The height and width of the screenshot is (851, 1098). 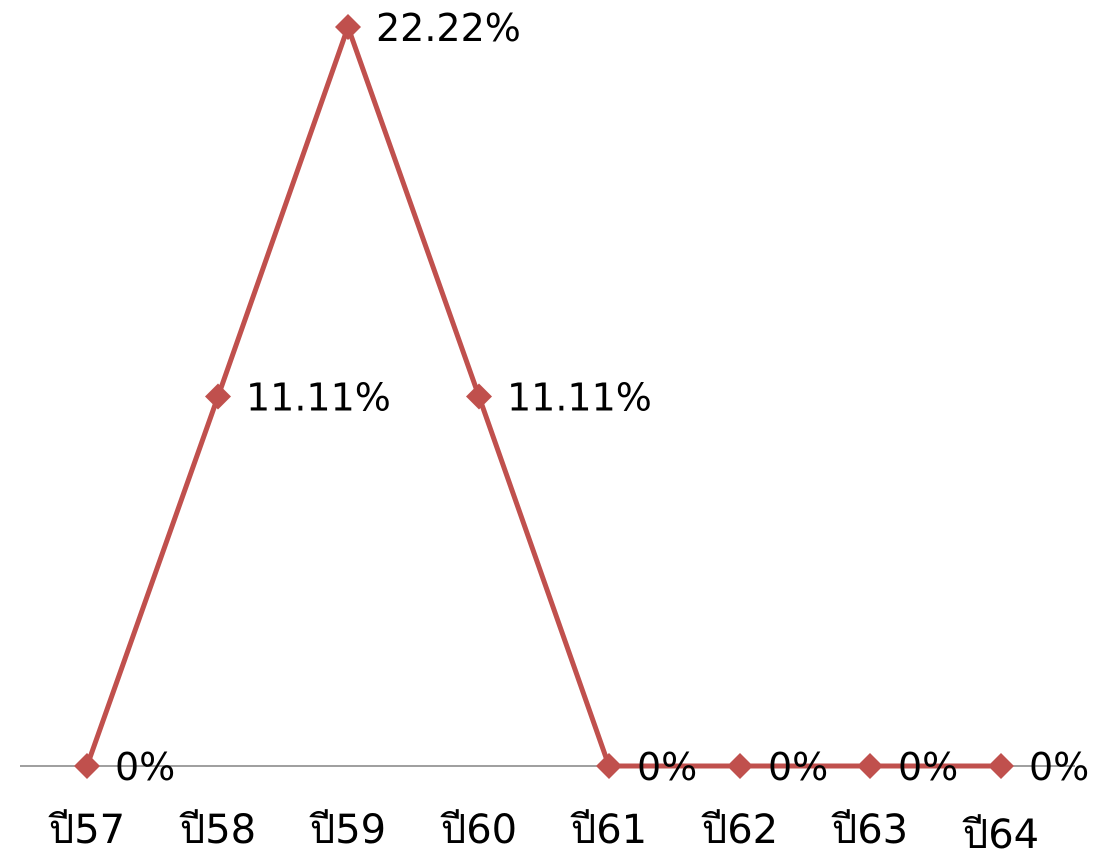 What do you see at coordinates (347, 829) in the screenshot?
I see `x-tick-label: ปี59` at bounding box center [347, 829].